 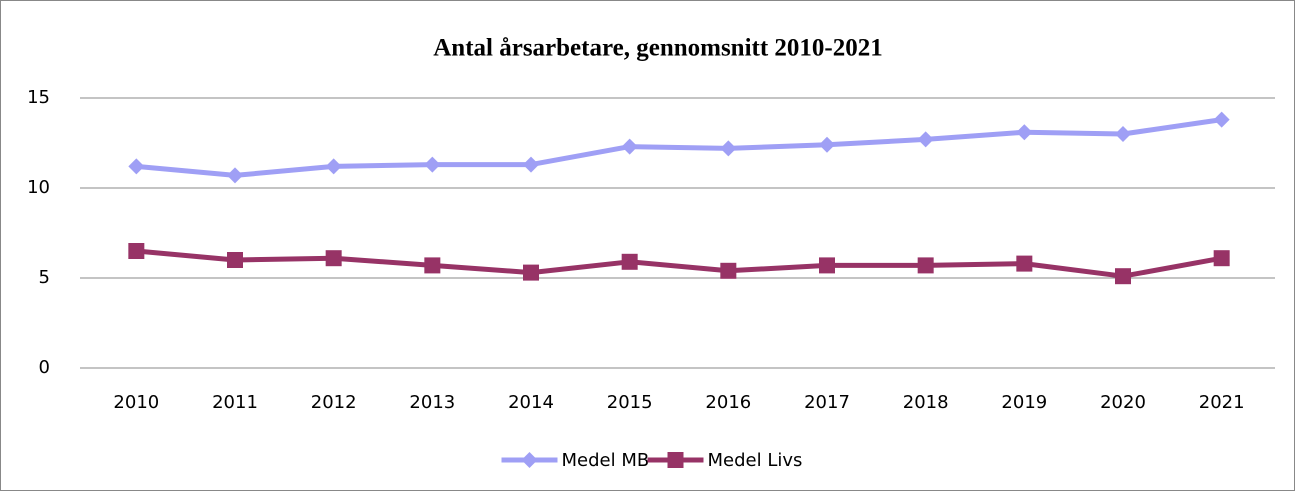 What do you see at coordinates (926, 402) in the screenshot?
I see `x-tick-label: 2018` at bounding box center [926, 402].